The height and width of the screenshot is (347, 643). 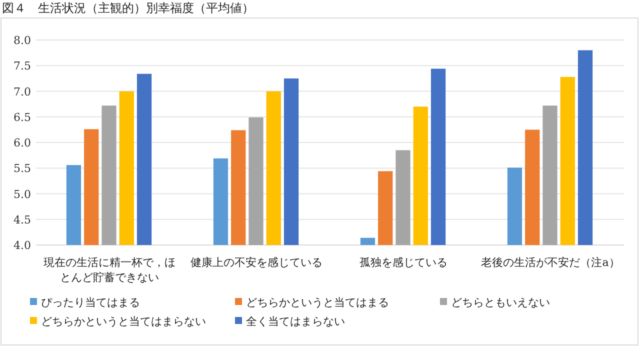 What do you see at coordinates (404, 262) in the screenshot?
I see `x-tick-label: 孤独を感じている` at bounding box center [404, 262].